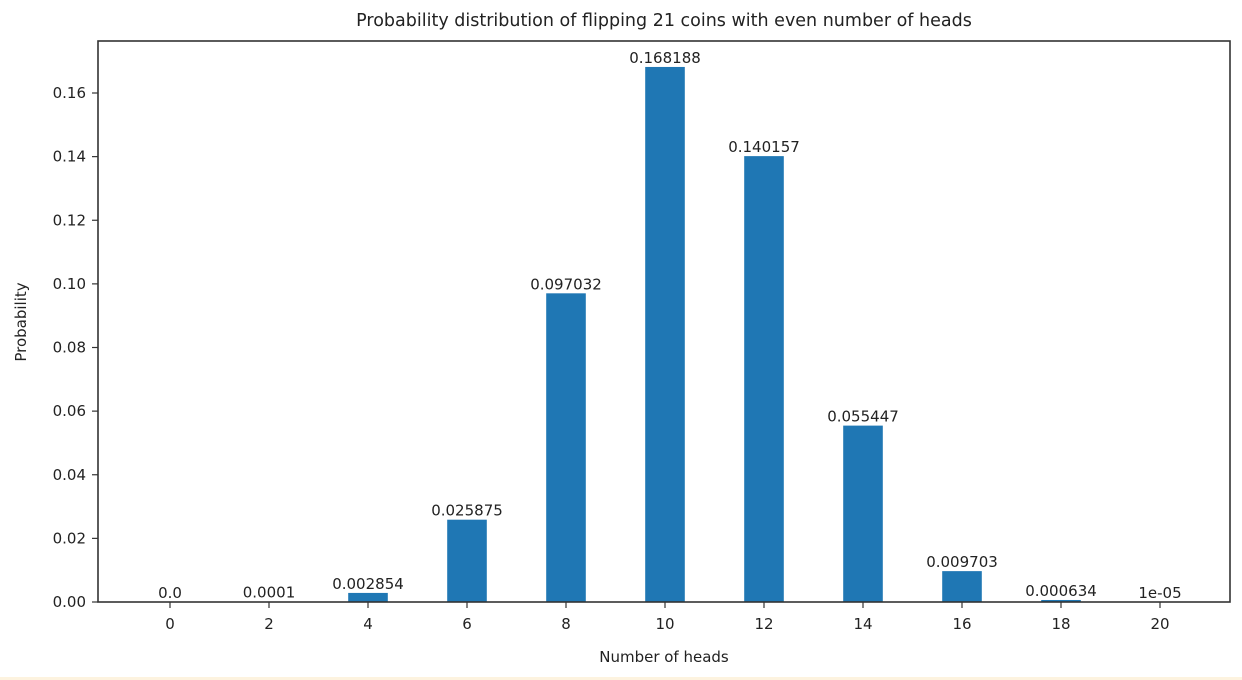 Image resolution: width=1242 pixels, height=680 pixels. I want to click on y-tick-label: 0.14, so click(69, 157).